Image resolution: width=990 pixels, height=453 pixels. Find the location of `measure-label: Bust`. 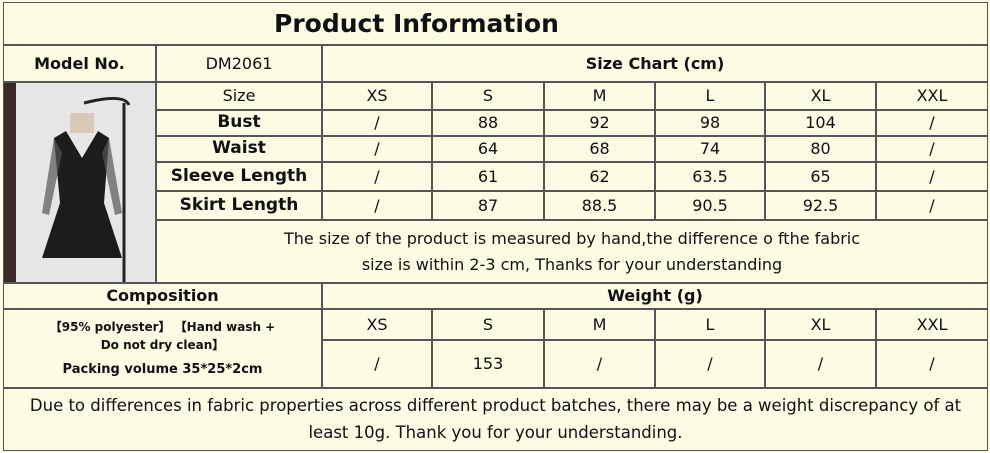

measure-label: Bust is located at coordinates (239, 123).